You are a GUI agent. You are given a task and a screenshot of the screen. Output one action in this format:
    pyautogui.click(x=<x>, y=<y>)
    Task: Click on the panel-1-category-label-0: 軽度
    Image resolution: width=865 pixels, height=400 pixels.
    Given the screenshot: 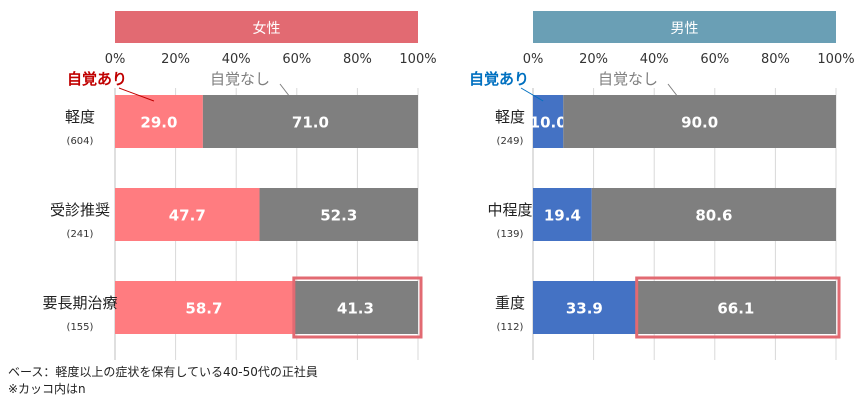 What is the action you would take?
    pyautogui.click(x=80, y=117)
    